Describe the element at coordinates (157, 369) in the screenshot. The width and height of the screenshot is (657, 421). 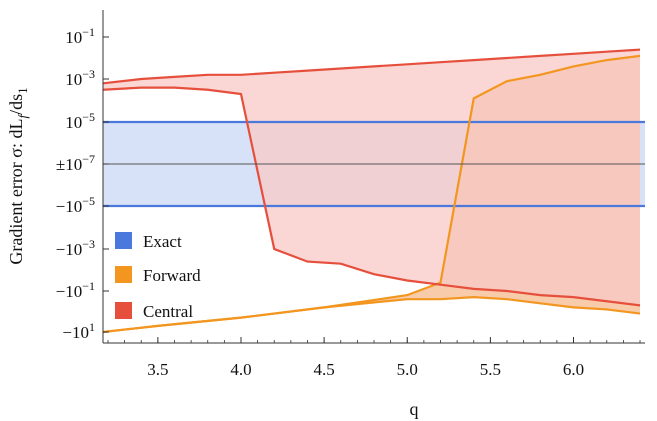
I see `x-tick-label: 3.5` at that location.